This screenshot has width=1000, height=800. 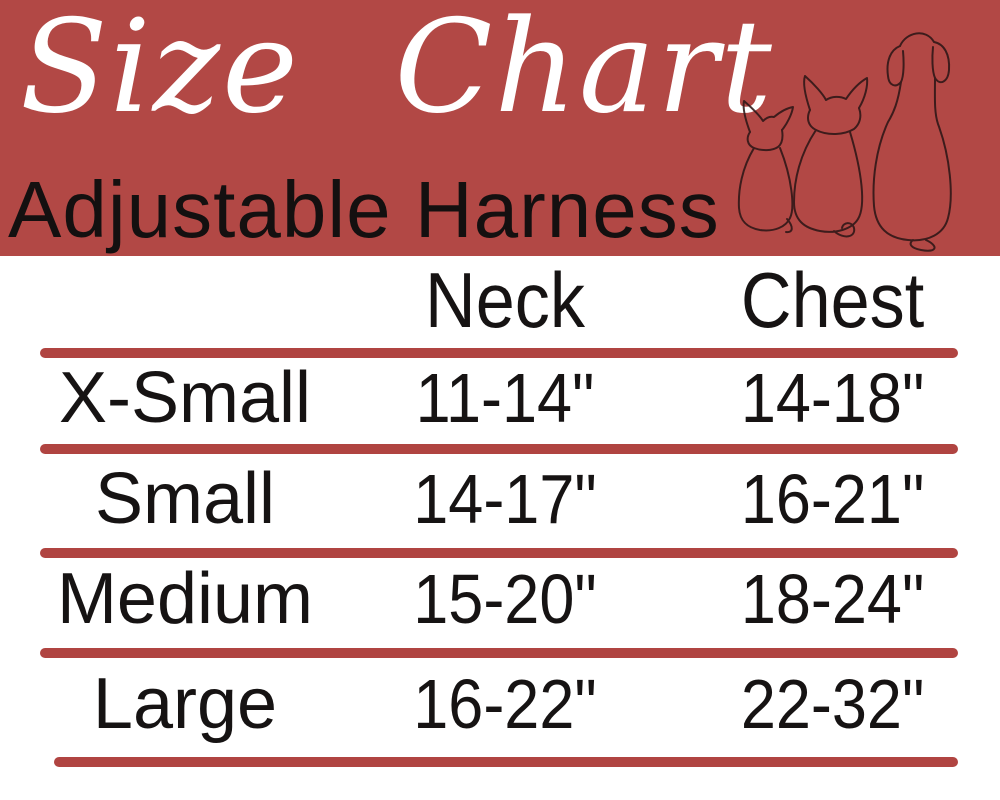 I want to click on table-row: Small 14-17" 16-21", so click(x=500, y=499).